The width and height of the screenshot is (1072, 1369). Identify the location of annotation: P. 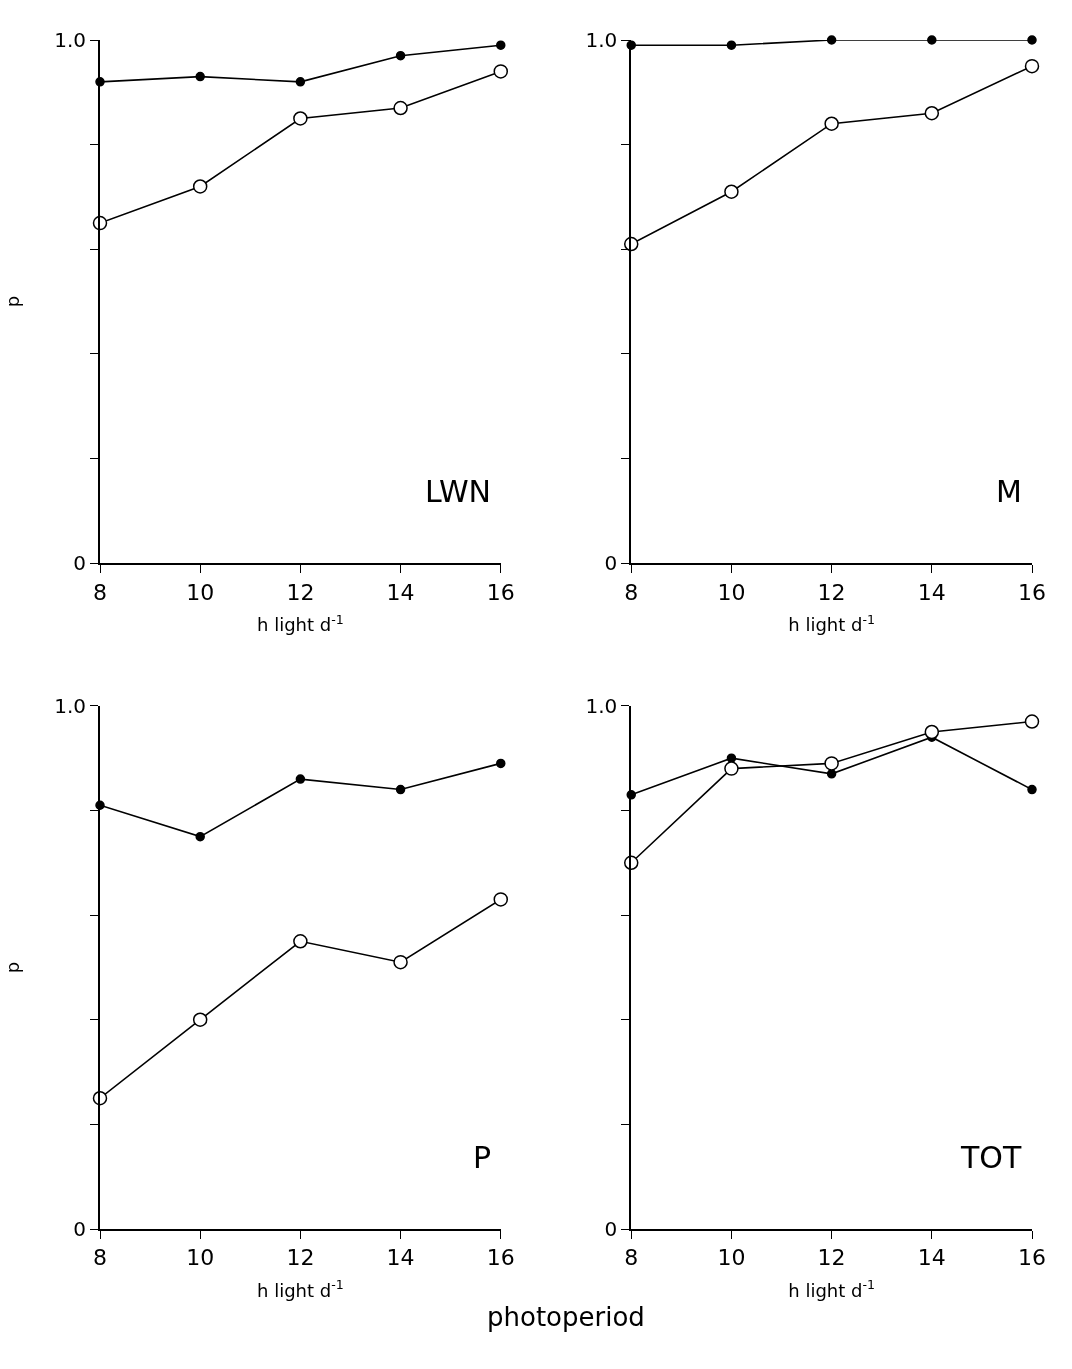
(482, 1157).